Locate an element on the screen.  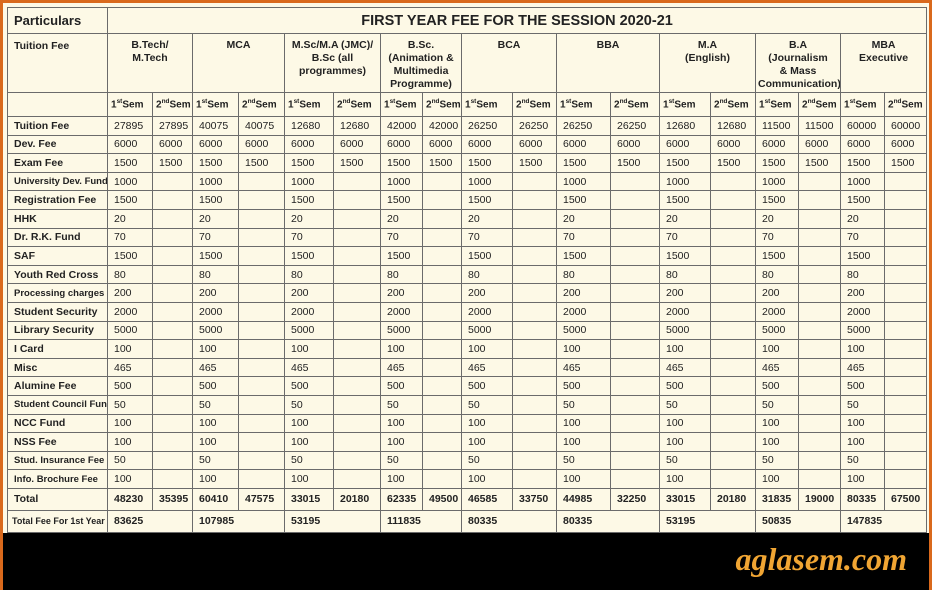
brand: aglasem.com is located at coordinates (821, 559).